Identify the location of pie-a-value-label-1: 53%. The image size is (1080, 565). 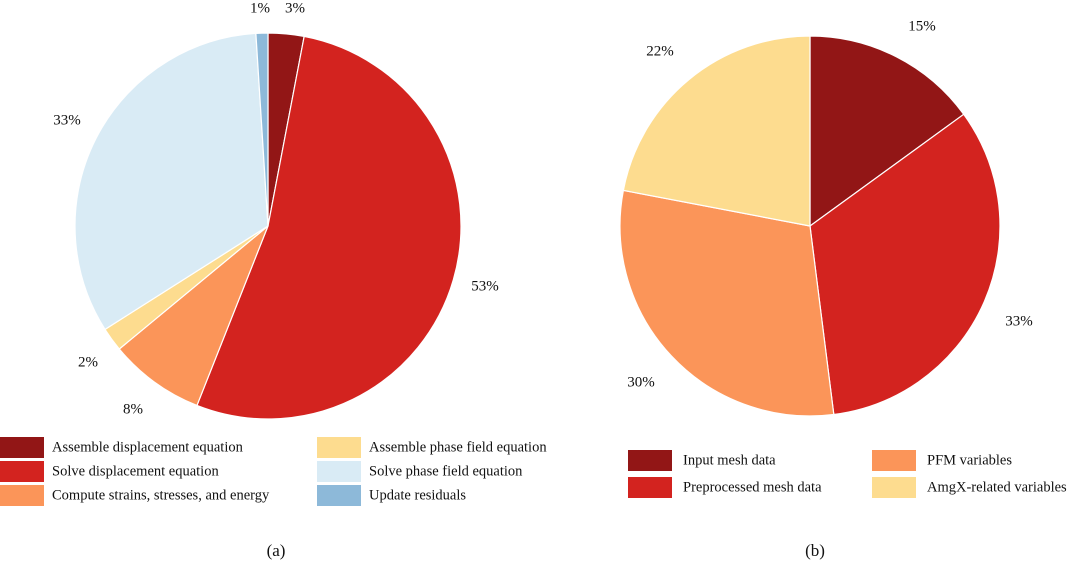
(485, 286).